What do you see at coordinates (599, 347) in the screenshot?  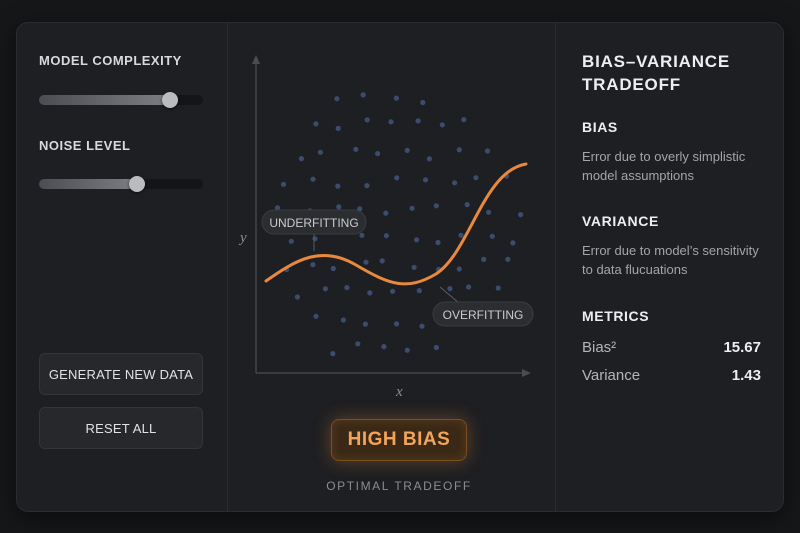 I see `metric-bias-label: Bias²` at bounding box center [599, 347].